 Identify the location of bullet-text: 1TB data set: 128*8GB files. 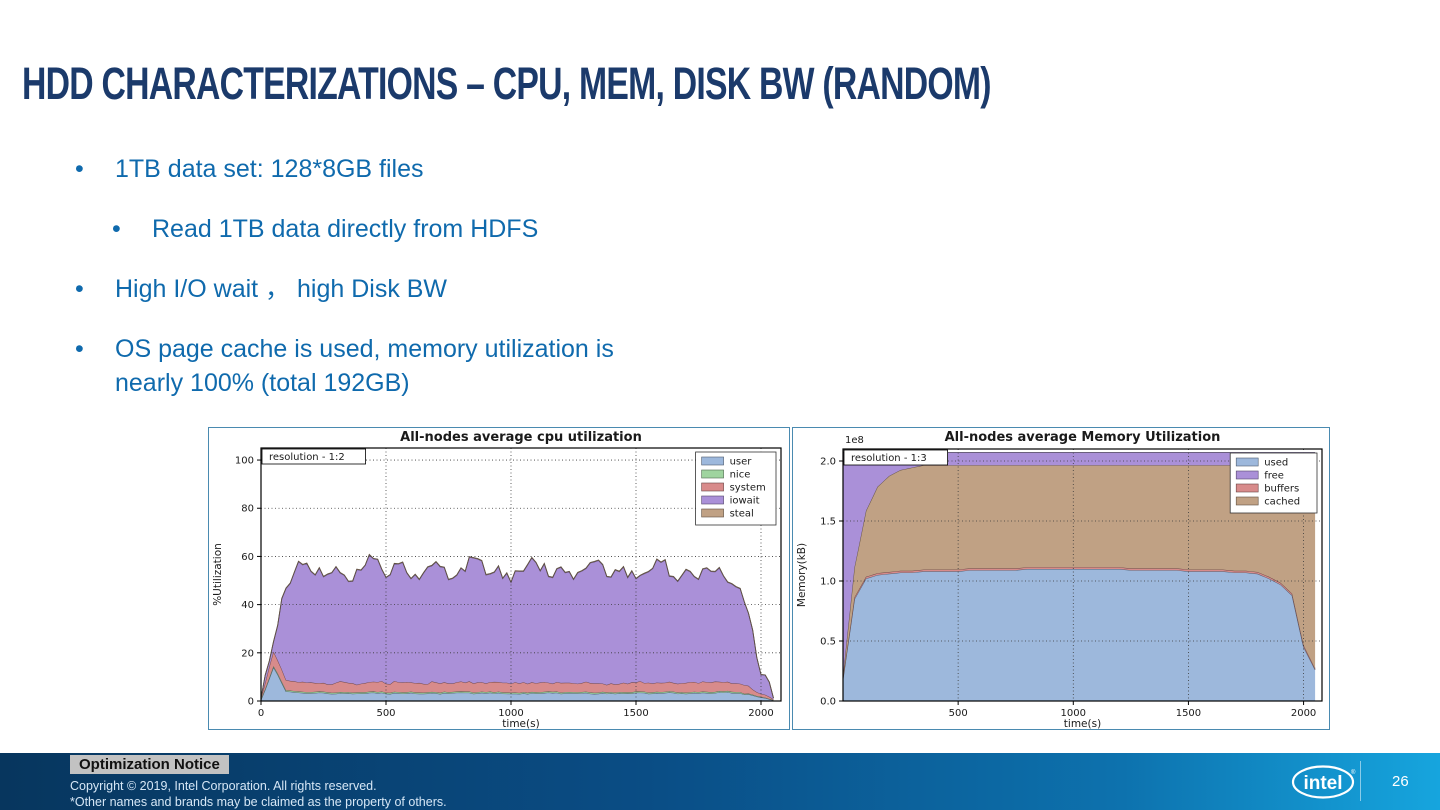
(269, 169).